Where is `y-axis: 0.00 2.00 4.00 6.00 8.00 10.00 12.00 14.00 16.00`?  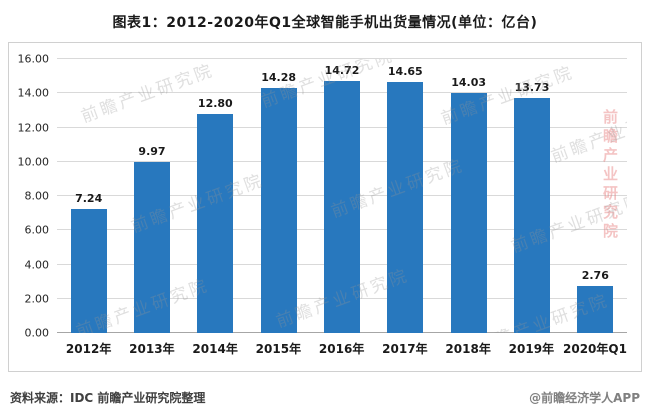
y-axis: 0.00 2.00 4.00 6.00 8.00 10.00 12.00 14.00 16.00 is located at coordinates (36, 196).